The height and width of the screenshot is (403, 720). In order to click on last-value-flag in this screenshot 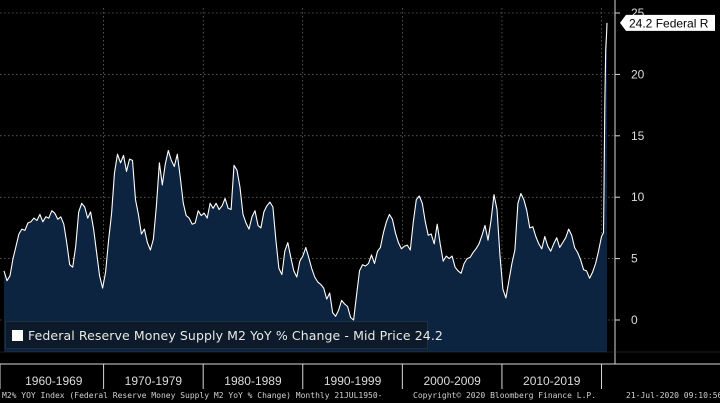, I will do `click(667, 22)`.